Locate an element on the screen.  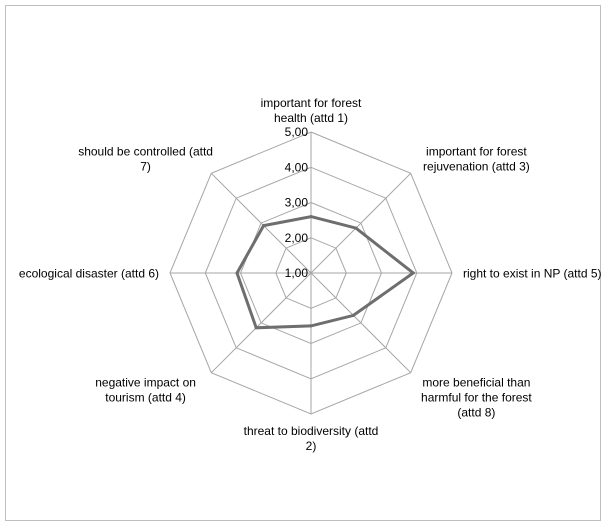
category-label-line: should be controlled (attd is located at coordinates (145, 152).